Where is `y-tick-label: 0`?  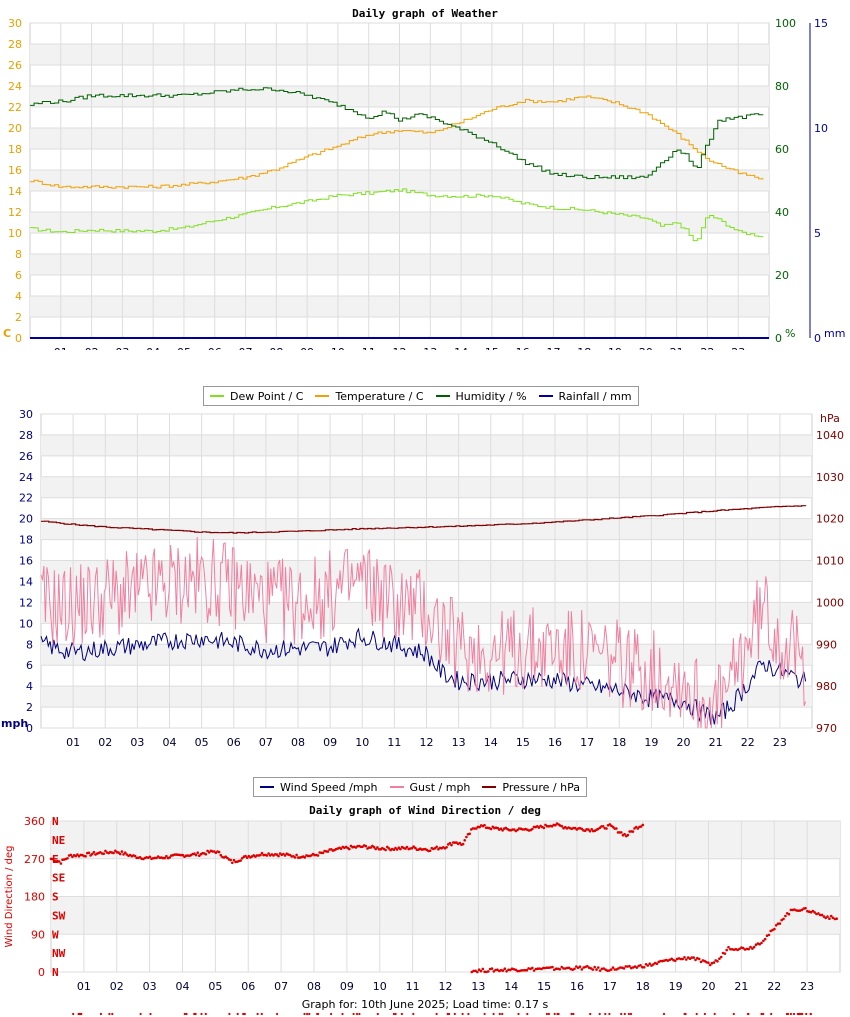
y-tick-label: 0 is located at coordinates (41, 972).